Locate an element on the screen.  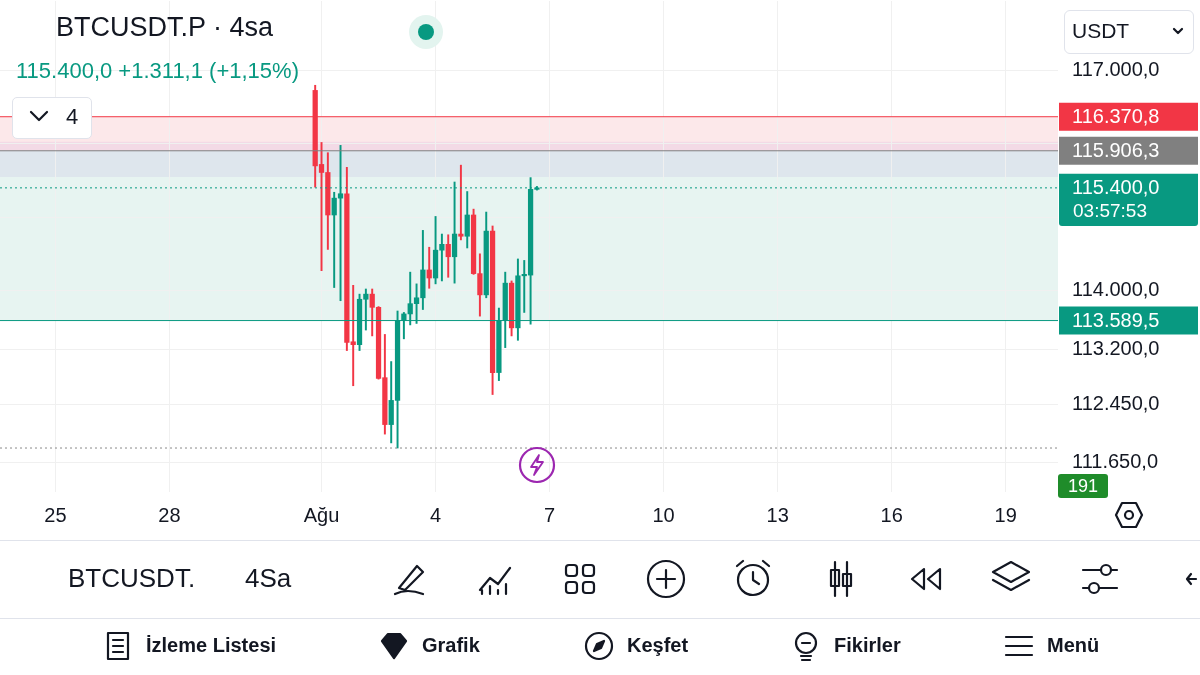
x-tick-label: 25 is located at coordinates (55, 514).